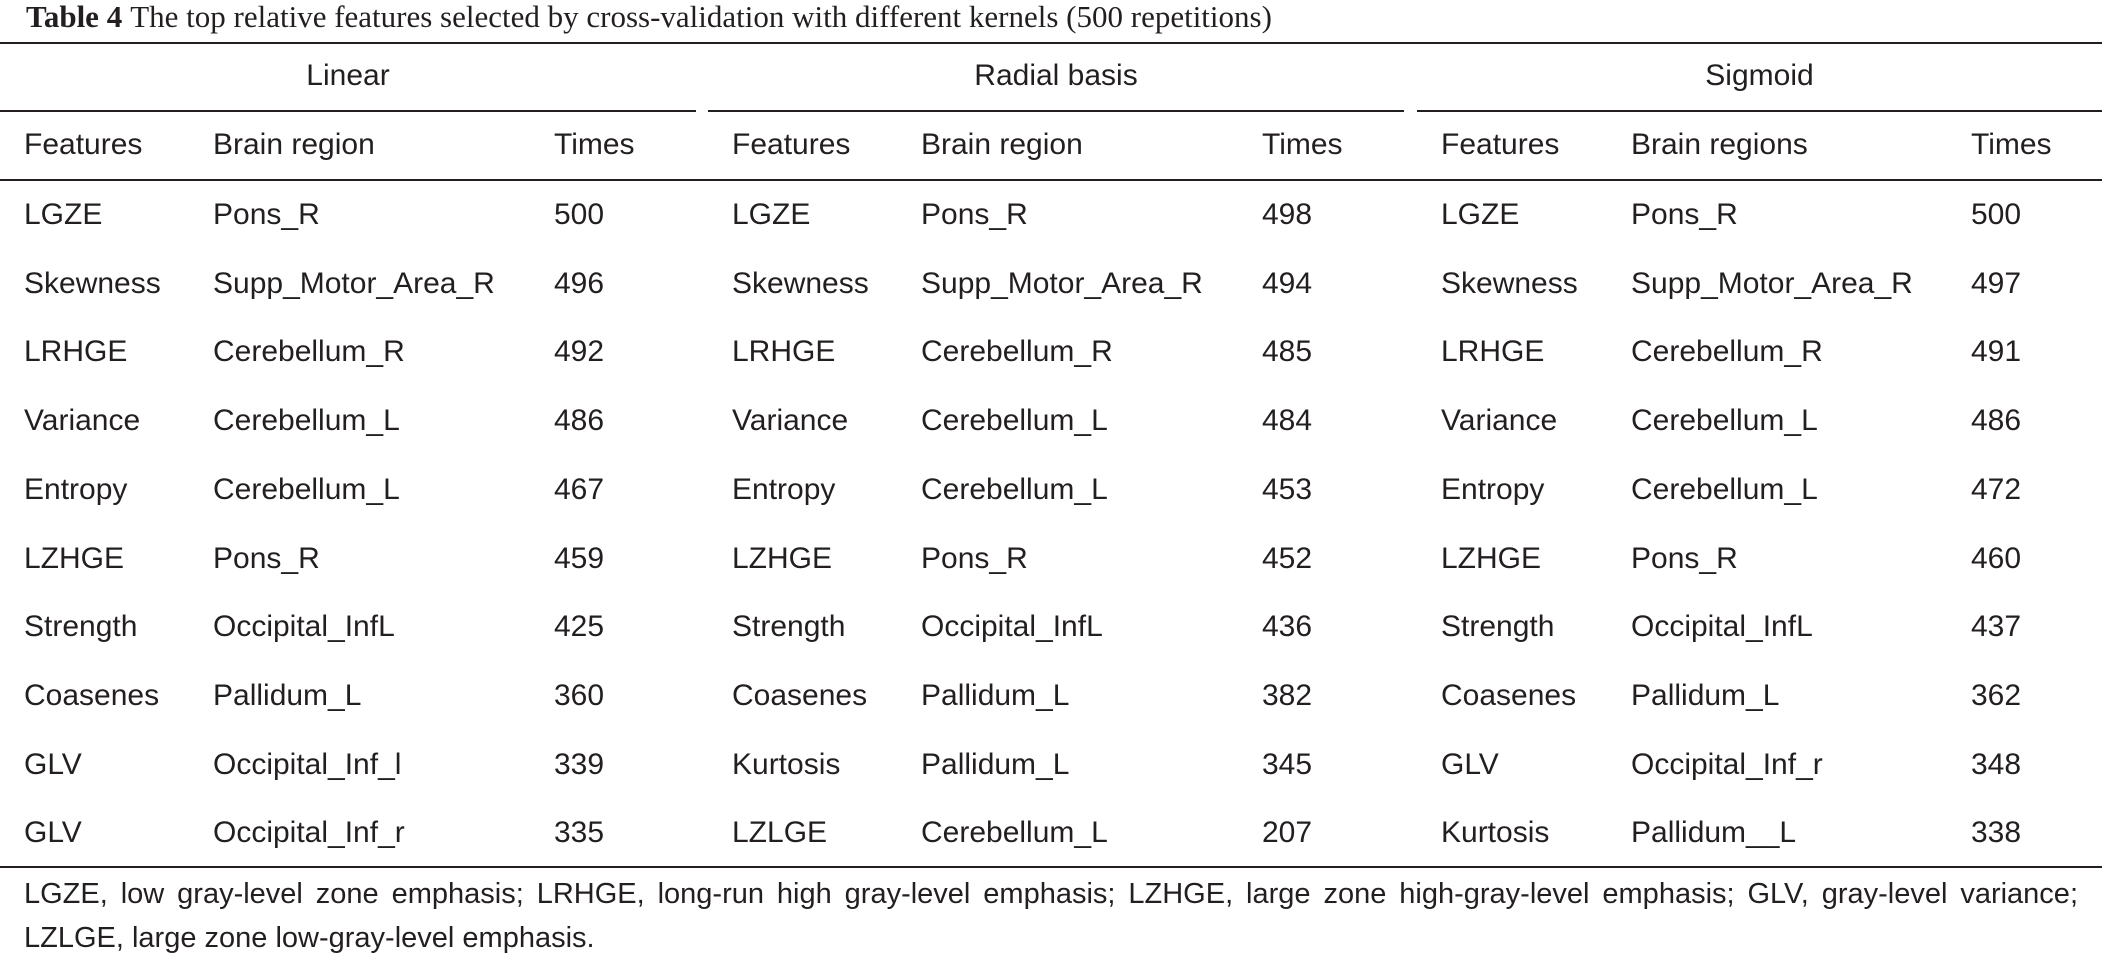 The height and width of the screenshot is (963, 2102). Describe the element at coordinates (800, 283) in the screenshot. I see `table-cell-radial-basis-features: Skewness` at that location.